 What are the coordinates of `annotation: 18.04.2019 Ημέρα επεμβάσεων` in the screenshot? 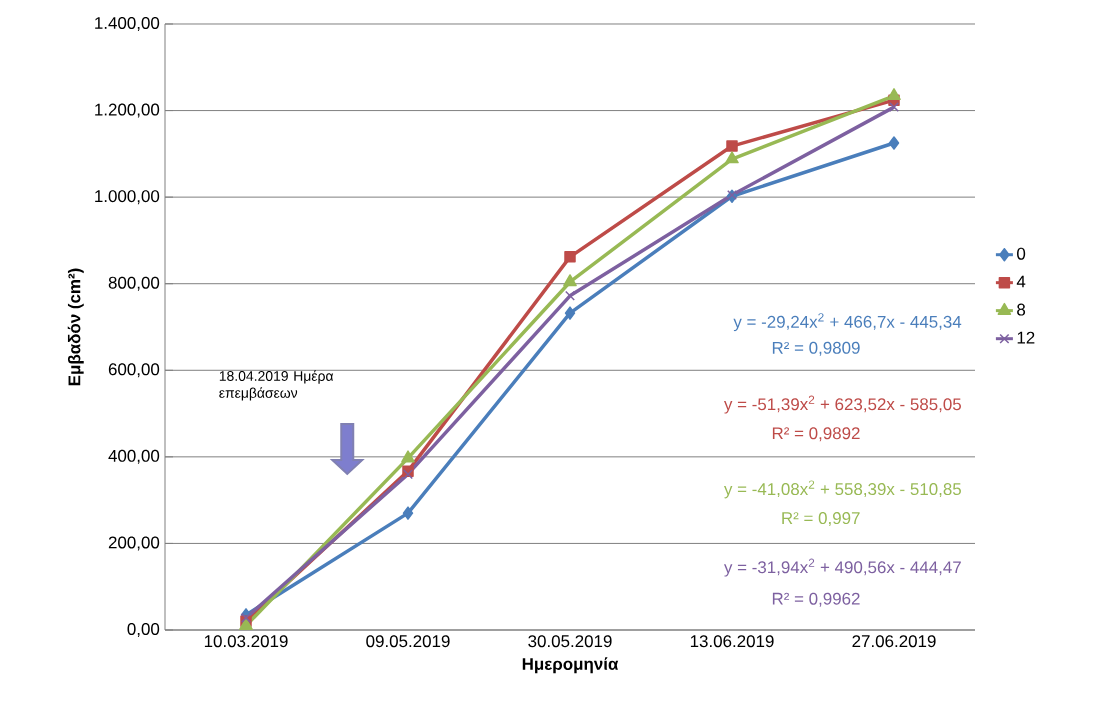 It's located at (276, 385).